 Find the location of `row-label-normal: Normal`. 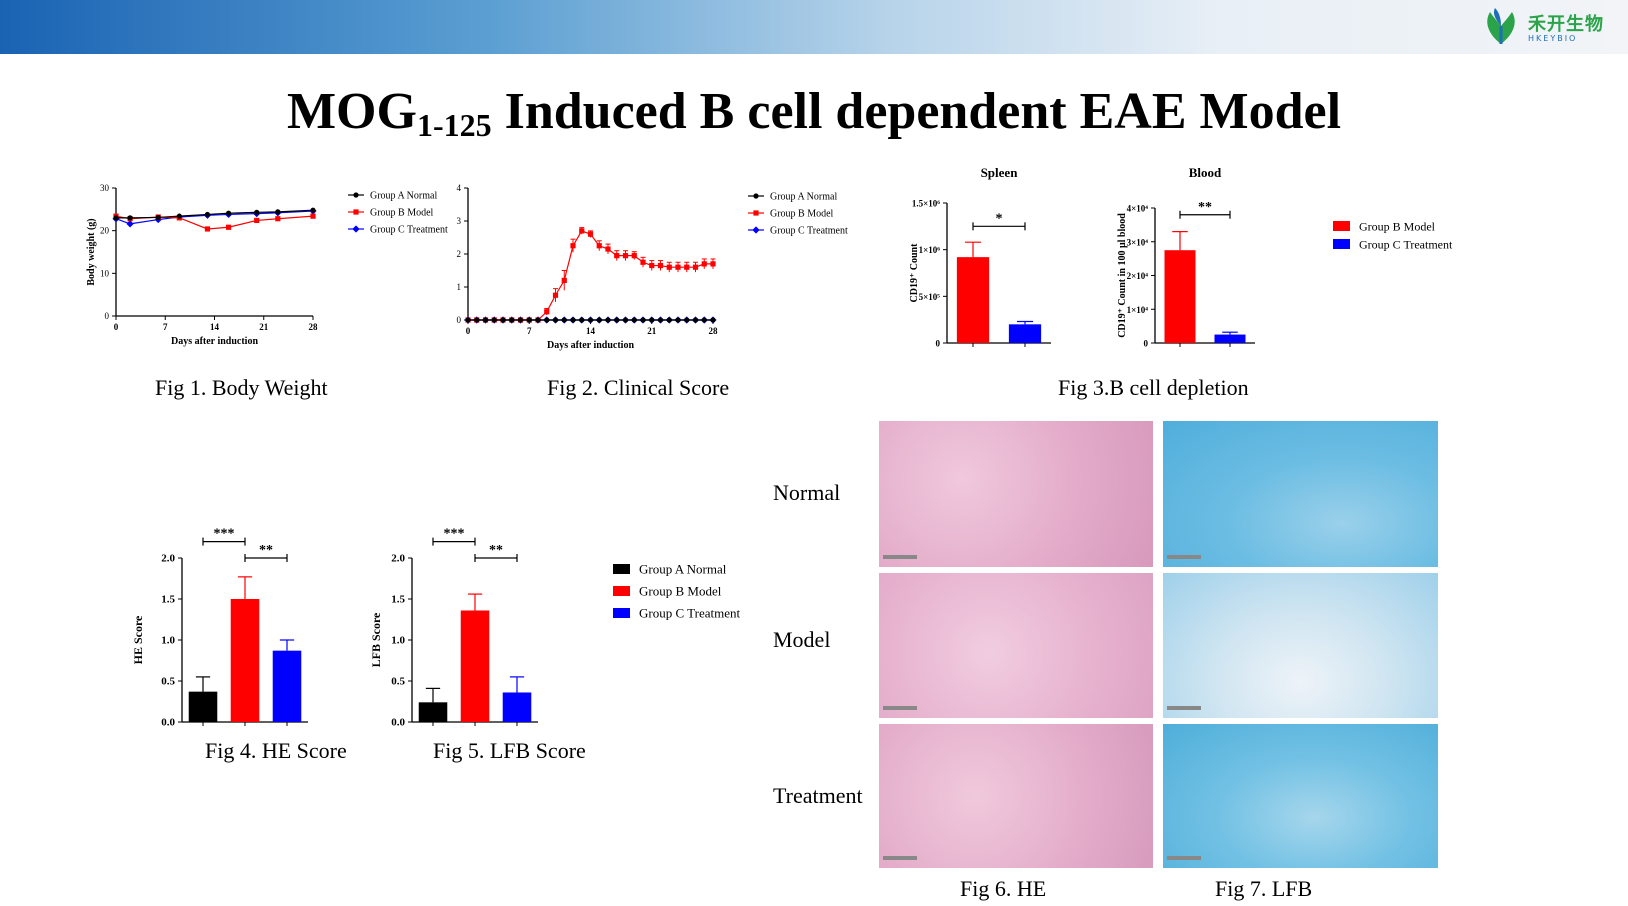

row-label-normal: Normal is located at coordinates (807, 492).